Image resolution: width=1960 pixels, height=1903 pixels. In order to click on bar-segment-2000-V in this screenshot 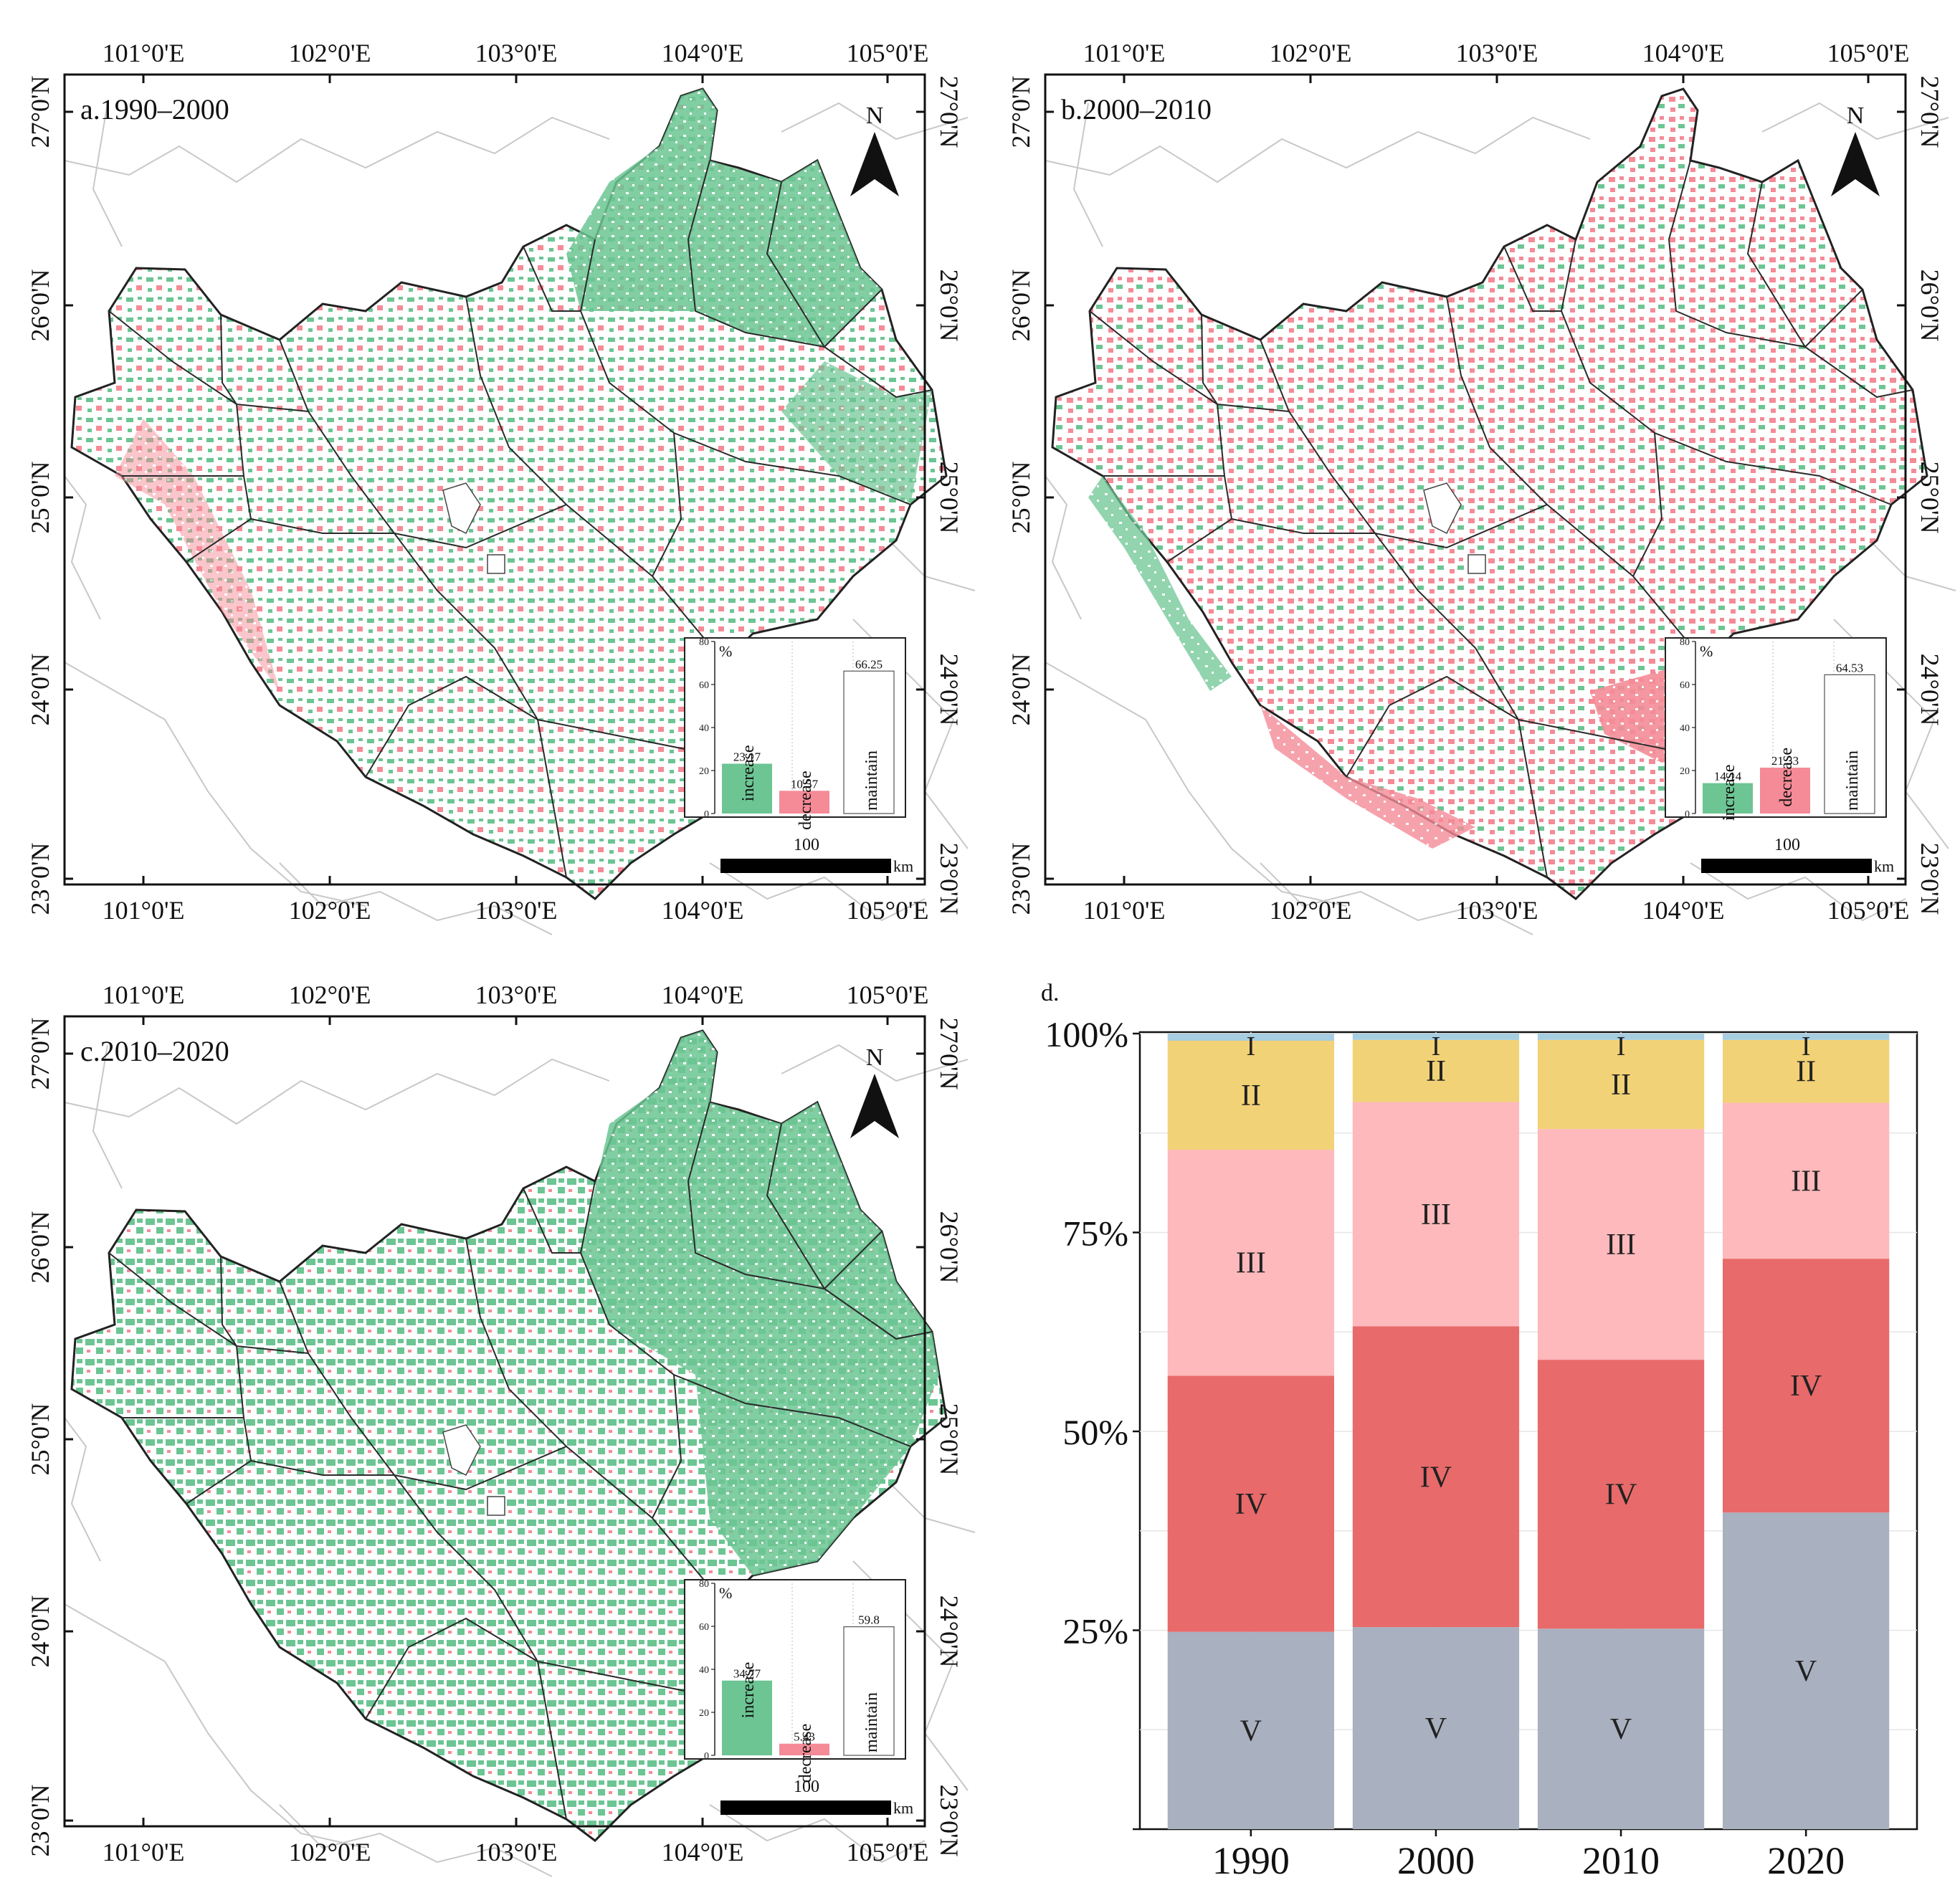, I will do `click(1436, 1728)`.